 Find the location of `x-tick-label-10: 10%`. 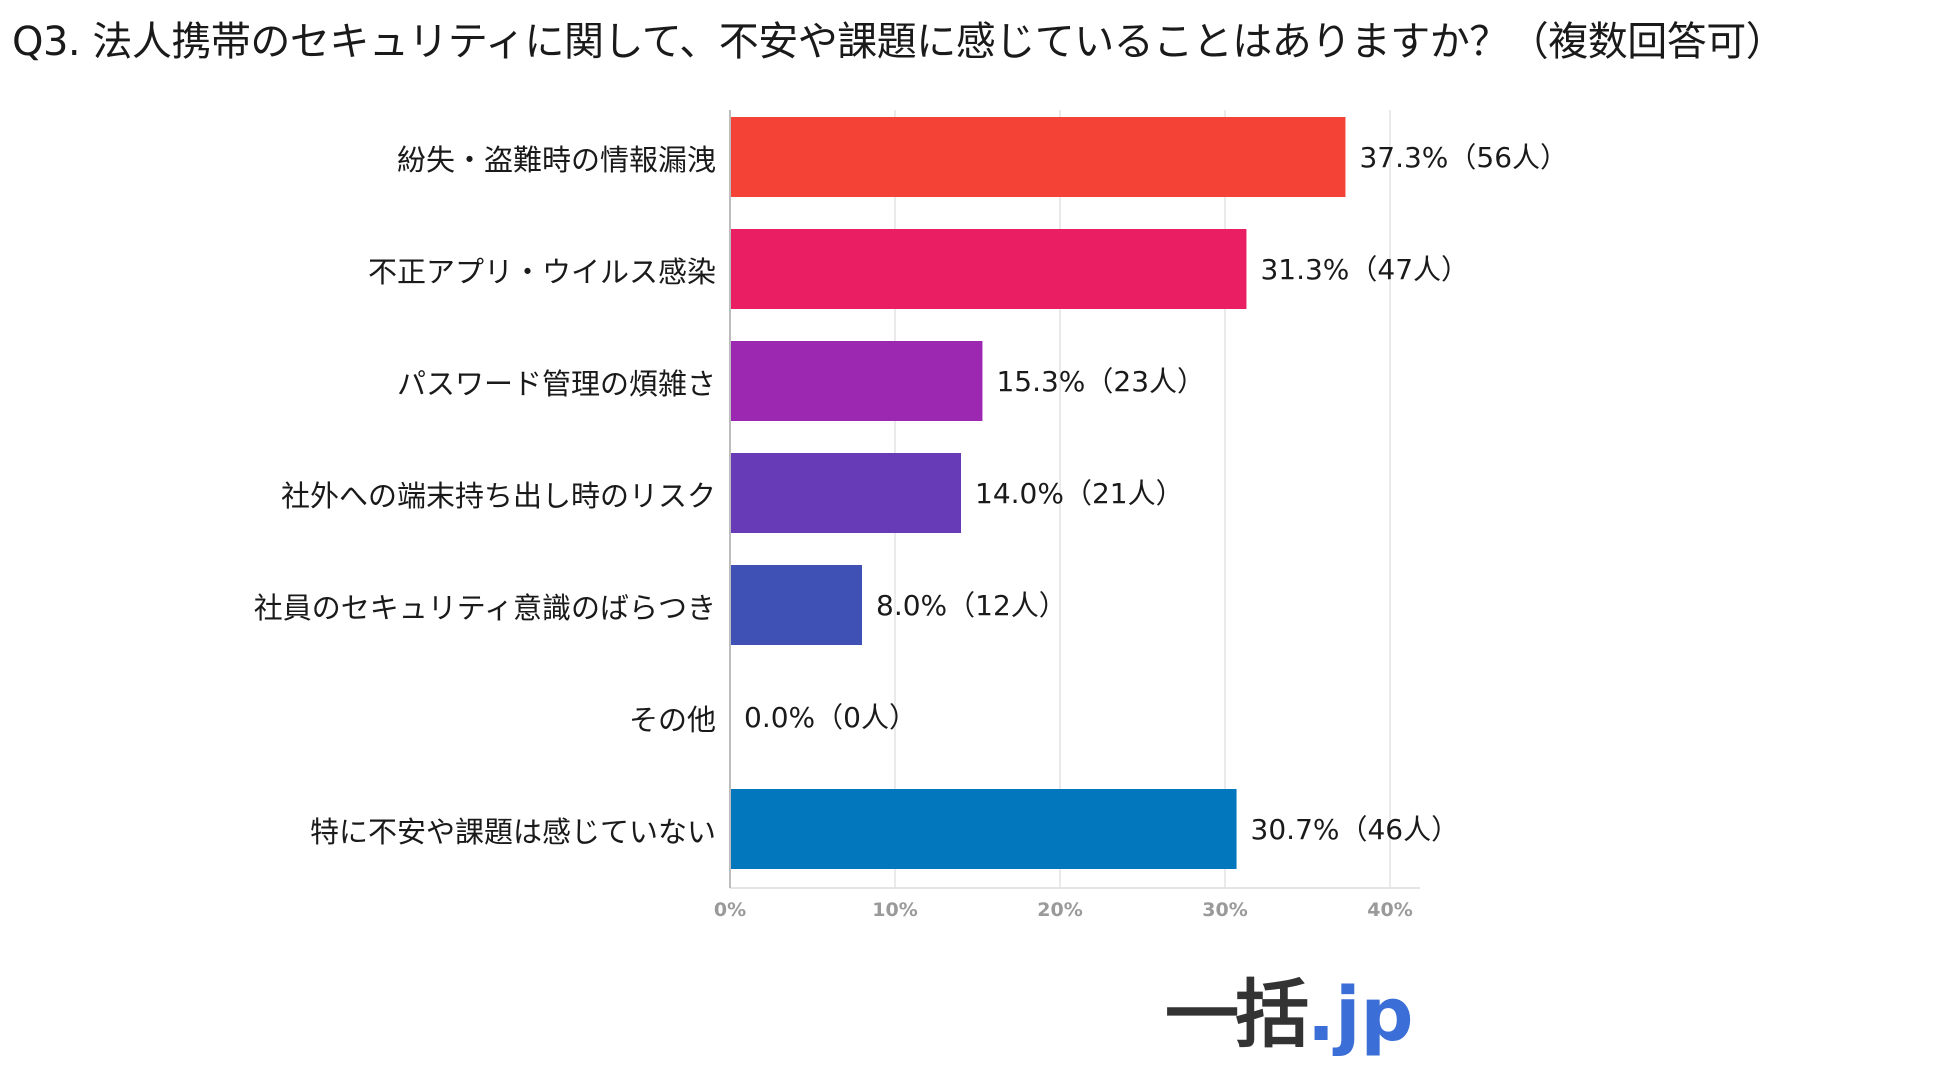

x-tick-label-10: 10% is located at coordinates (894, 910).